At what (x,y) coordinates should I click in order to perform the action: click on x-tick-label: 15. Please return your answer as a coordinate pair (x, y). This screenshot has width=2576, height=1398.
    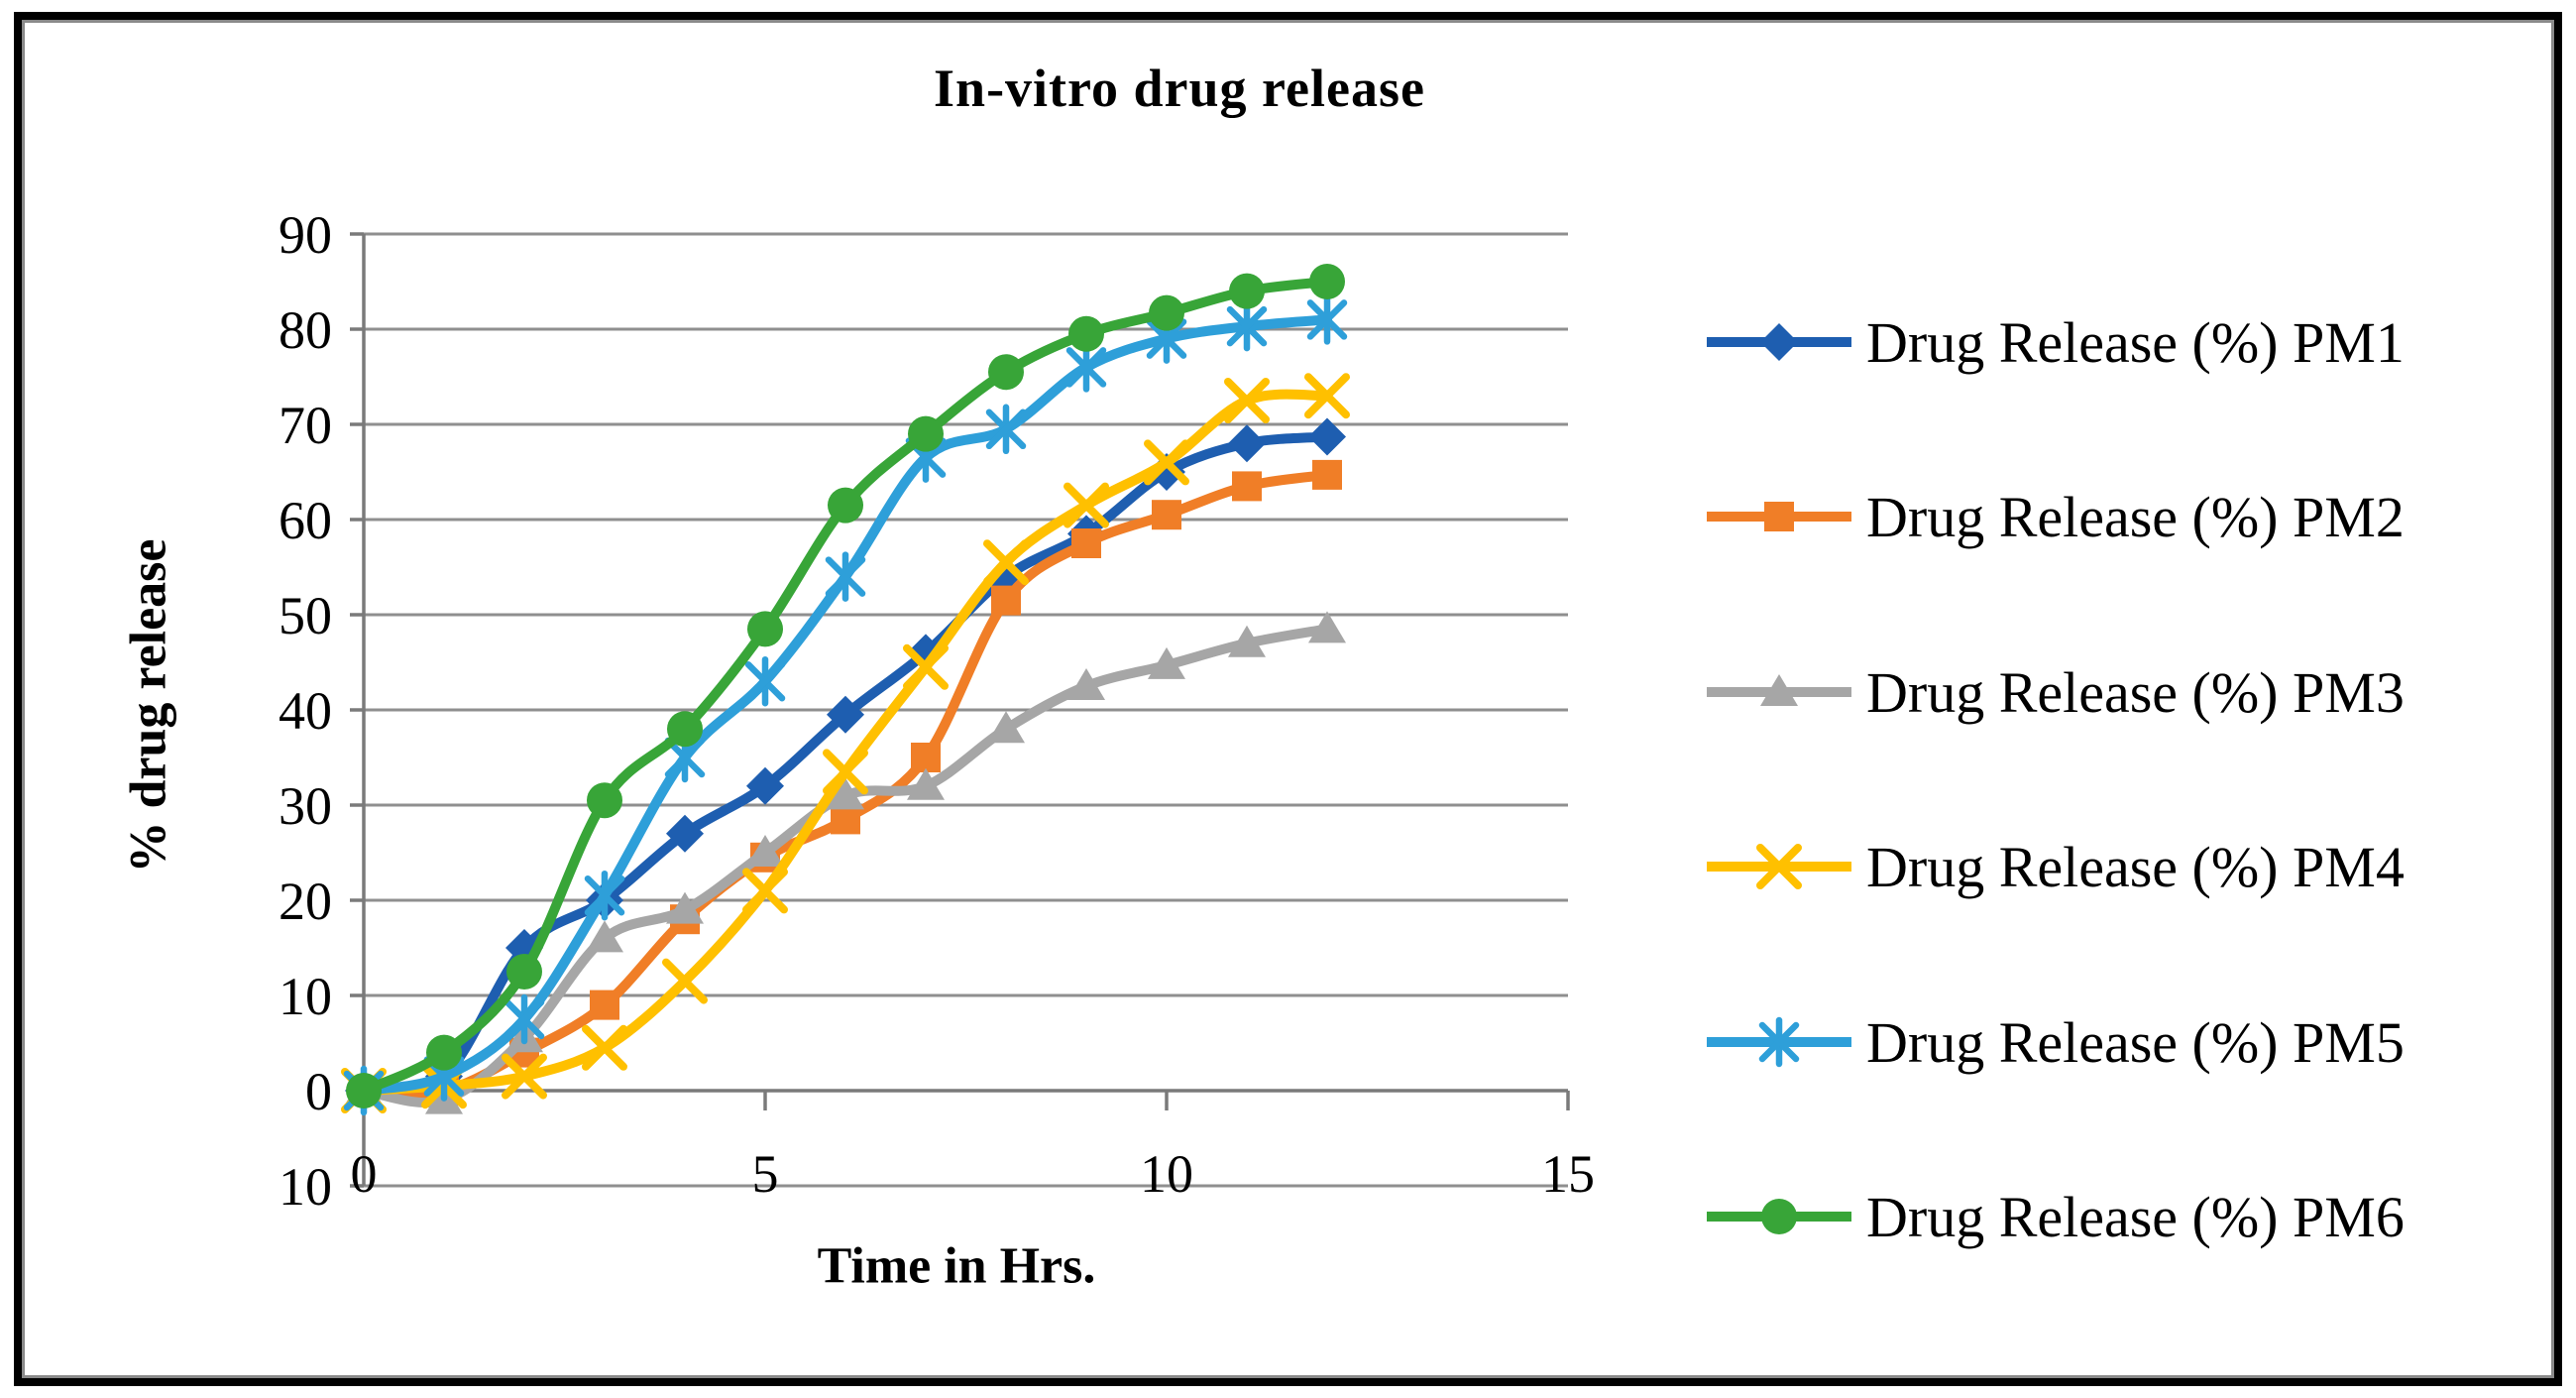
    Looking at the image, I should click on (1568, 1174).